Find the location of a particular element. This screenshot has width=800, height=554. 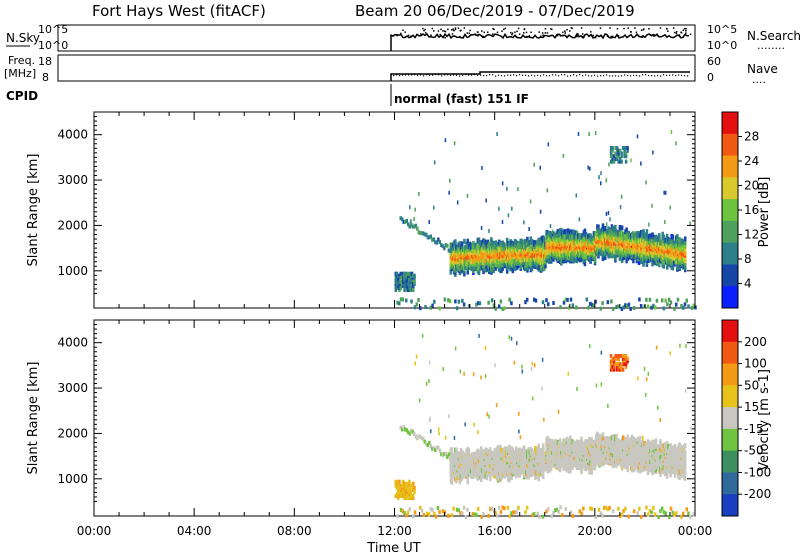

colorbar-tick-label: 28 is located at coordinates (751, 137).